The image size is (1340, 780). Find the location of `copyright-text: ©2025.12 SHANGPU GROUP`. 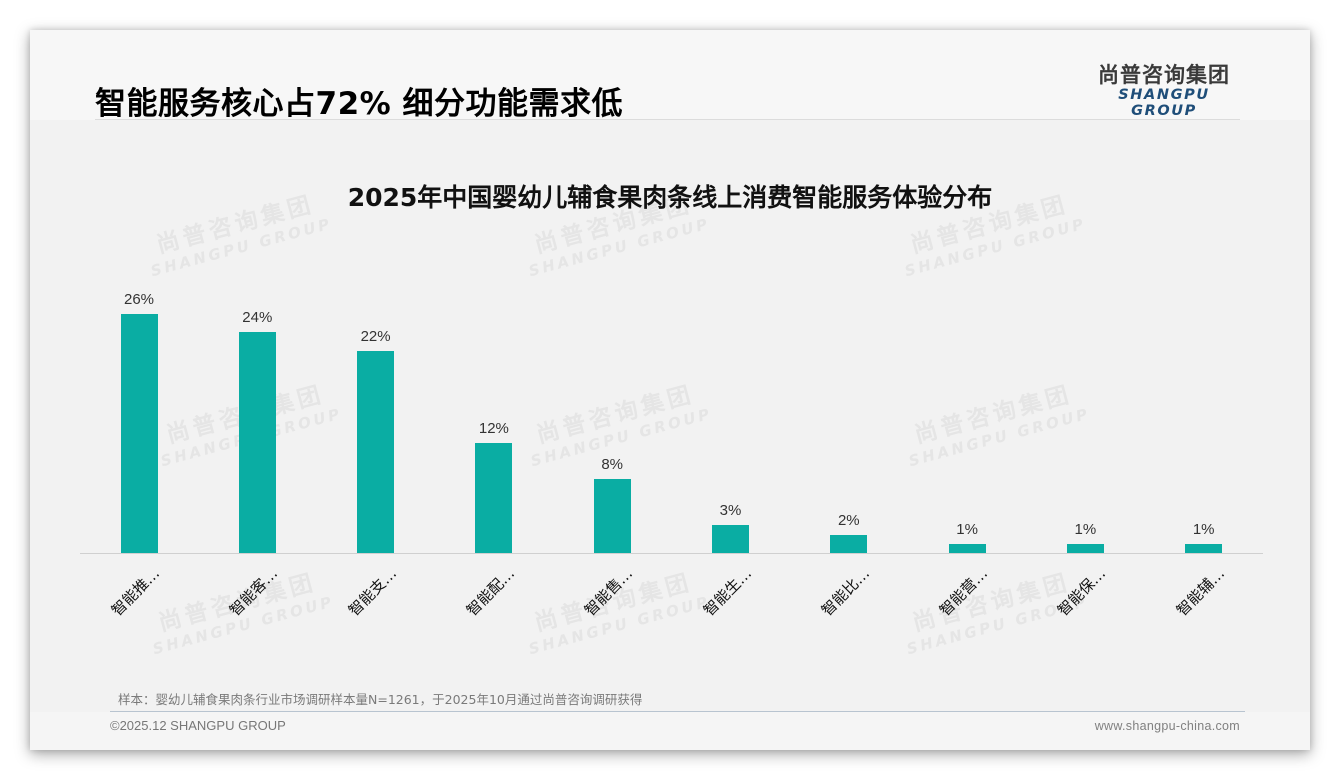

copyright-text: ©2025.12 SHANGPU GROUP is located at coordinates (198, 725).